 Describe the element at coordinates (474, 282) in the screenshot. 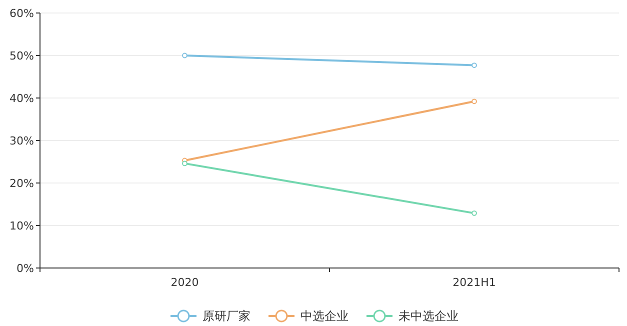

I see `x-tick-label: 2021H1` at that location.